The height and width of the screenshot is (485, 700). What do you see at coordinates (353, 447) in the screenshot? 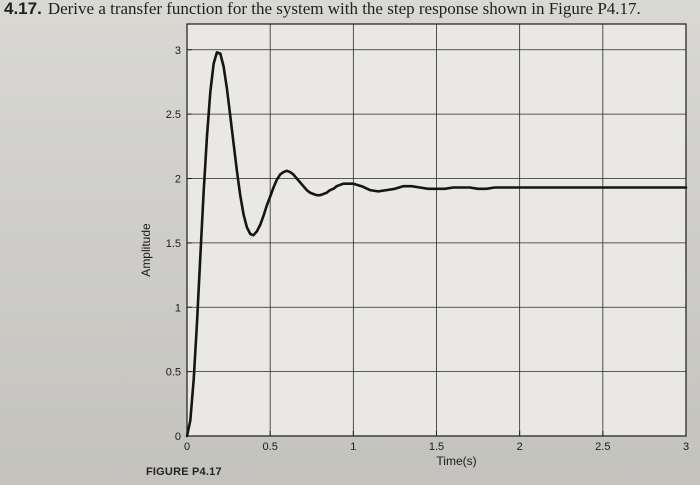
I see `x-tick-label-2: 1` at bounding box center [353, 447].